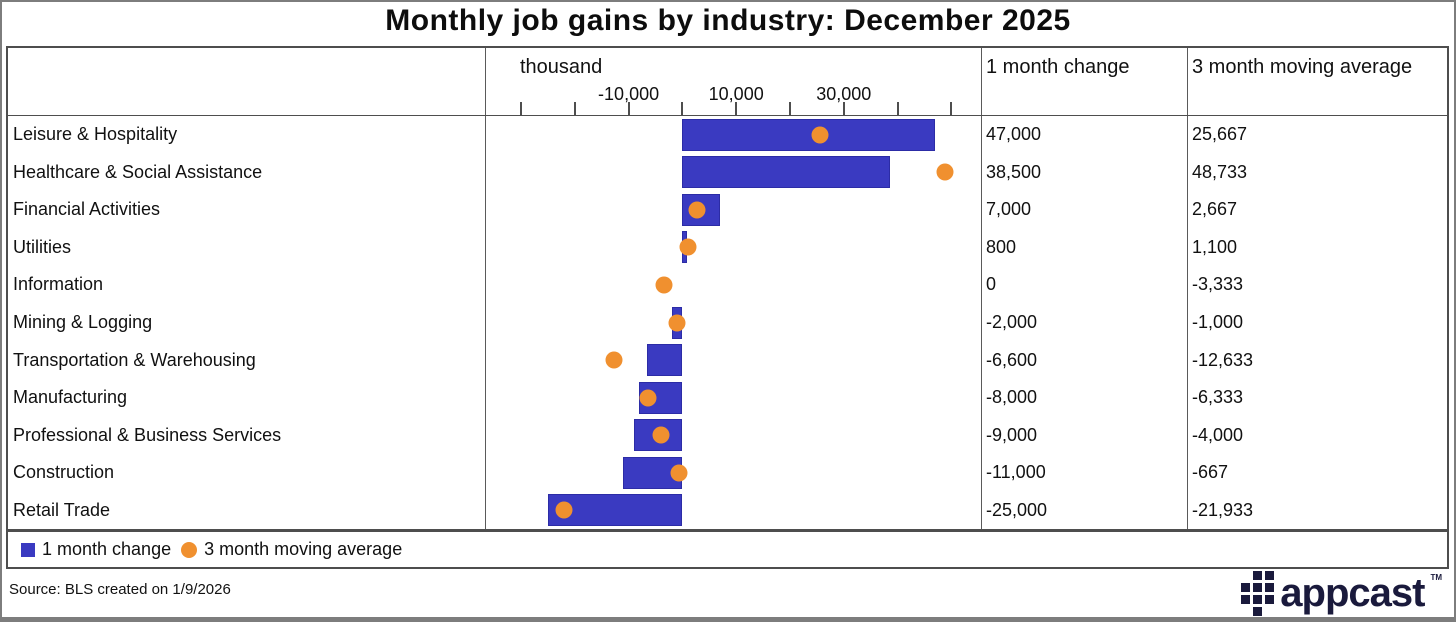 This screenshot has height=622, width=1456. Describe the element at coordinates (991, 284) in the screenshot. I see `value-1-month-change: 0` at that location.